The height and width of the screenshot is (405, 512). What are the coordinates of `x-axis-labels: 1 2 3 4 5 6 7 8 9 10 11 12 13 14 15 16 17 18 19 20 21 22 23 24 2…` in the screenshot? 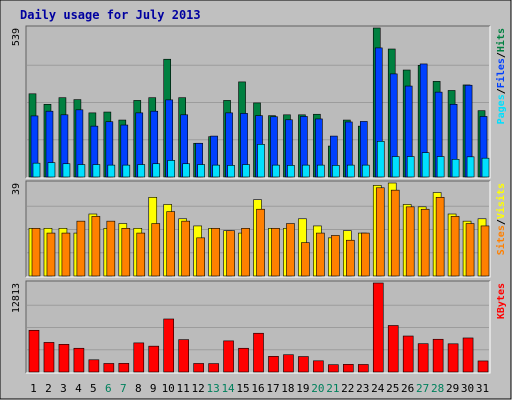 It's located at (259, 388).